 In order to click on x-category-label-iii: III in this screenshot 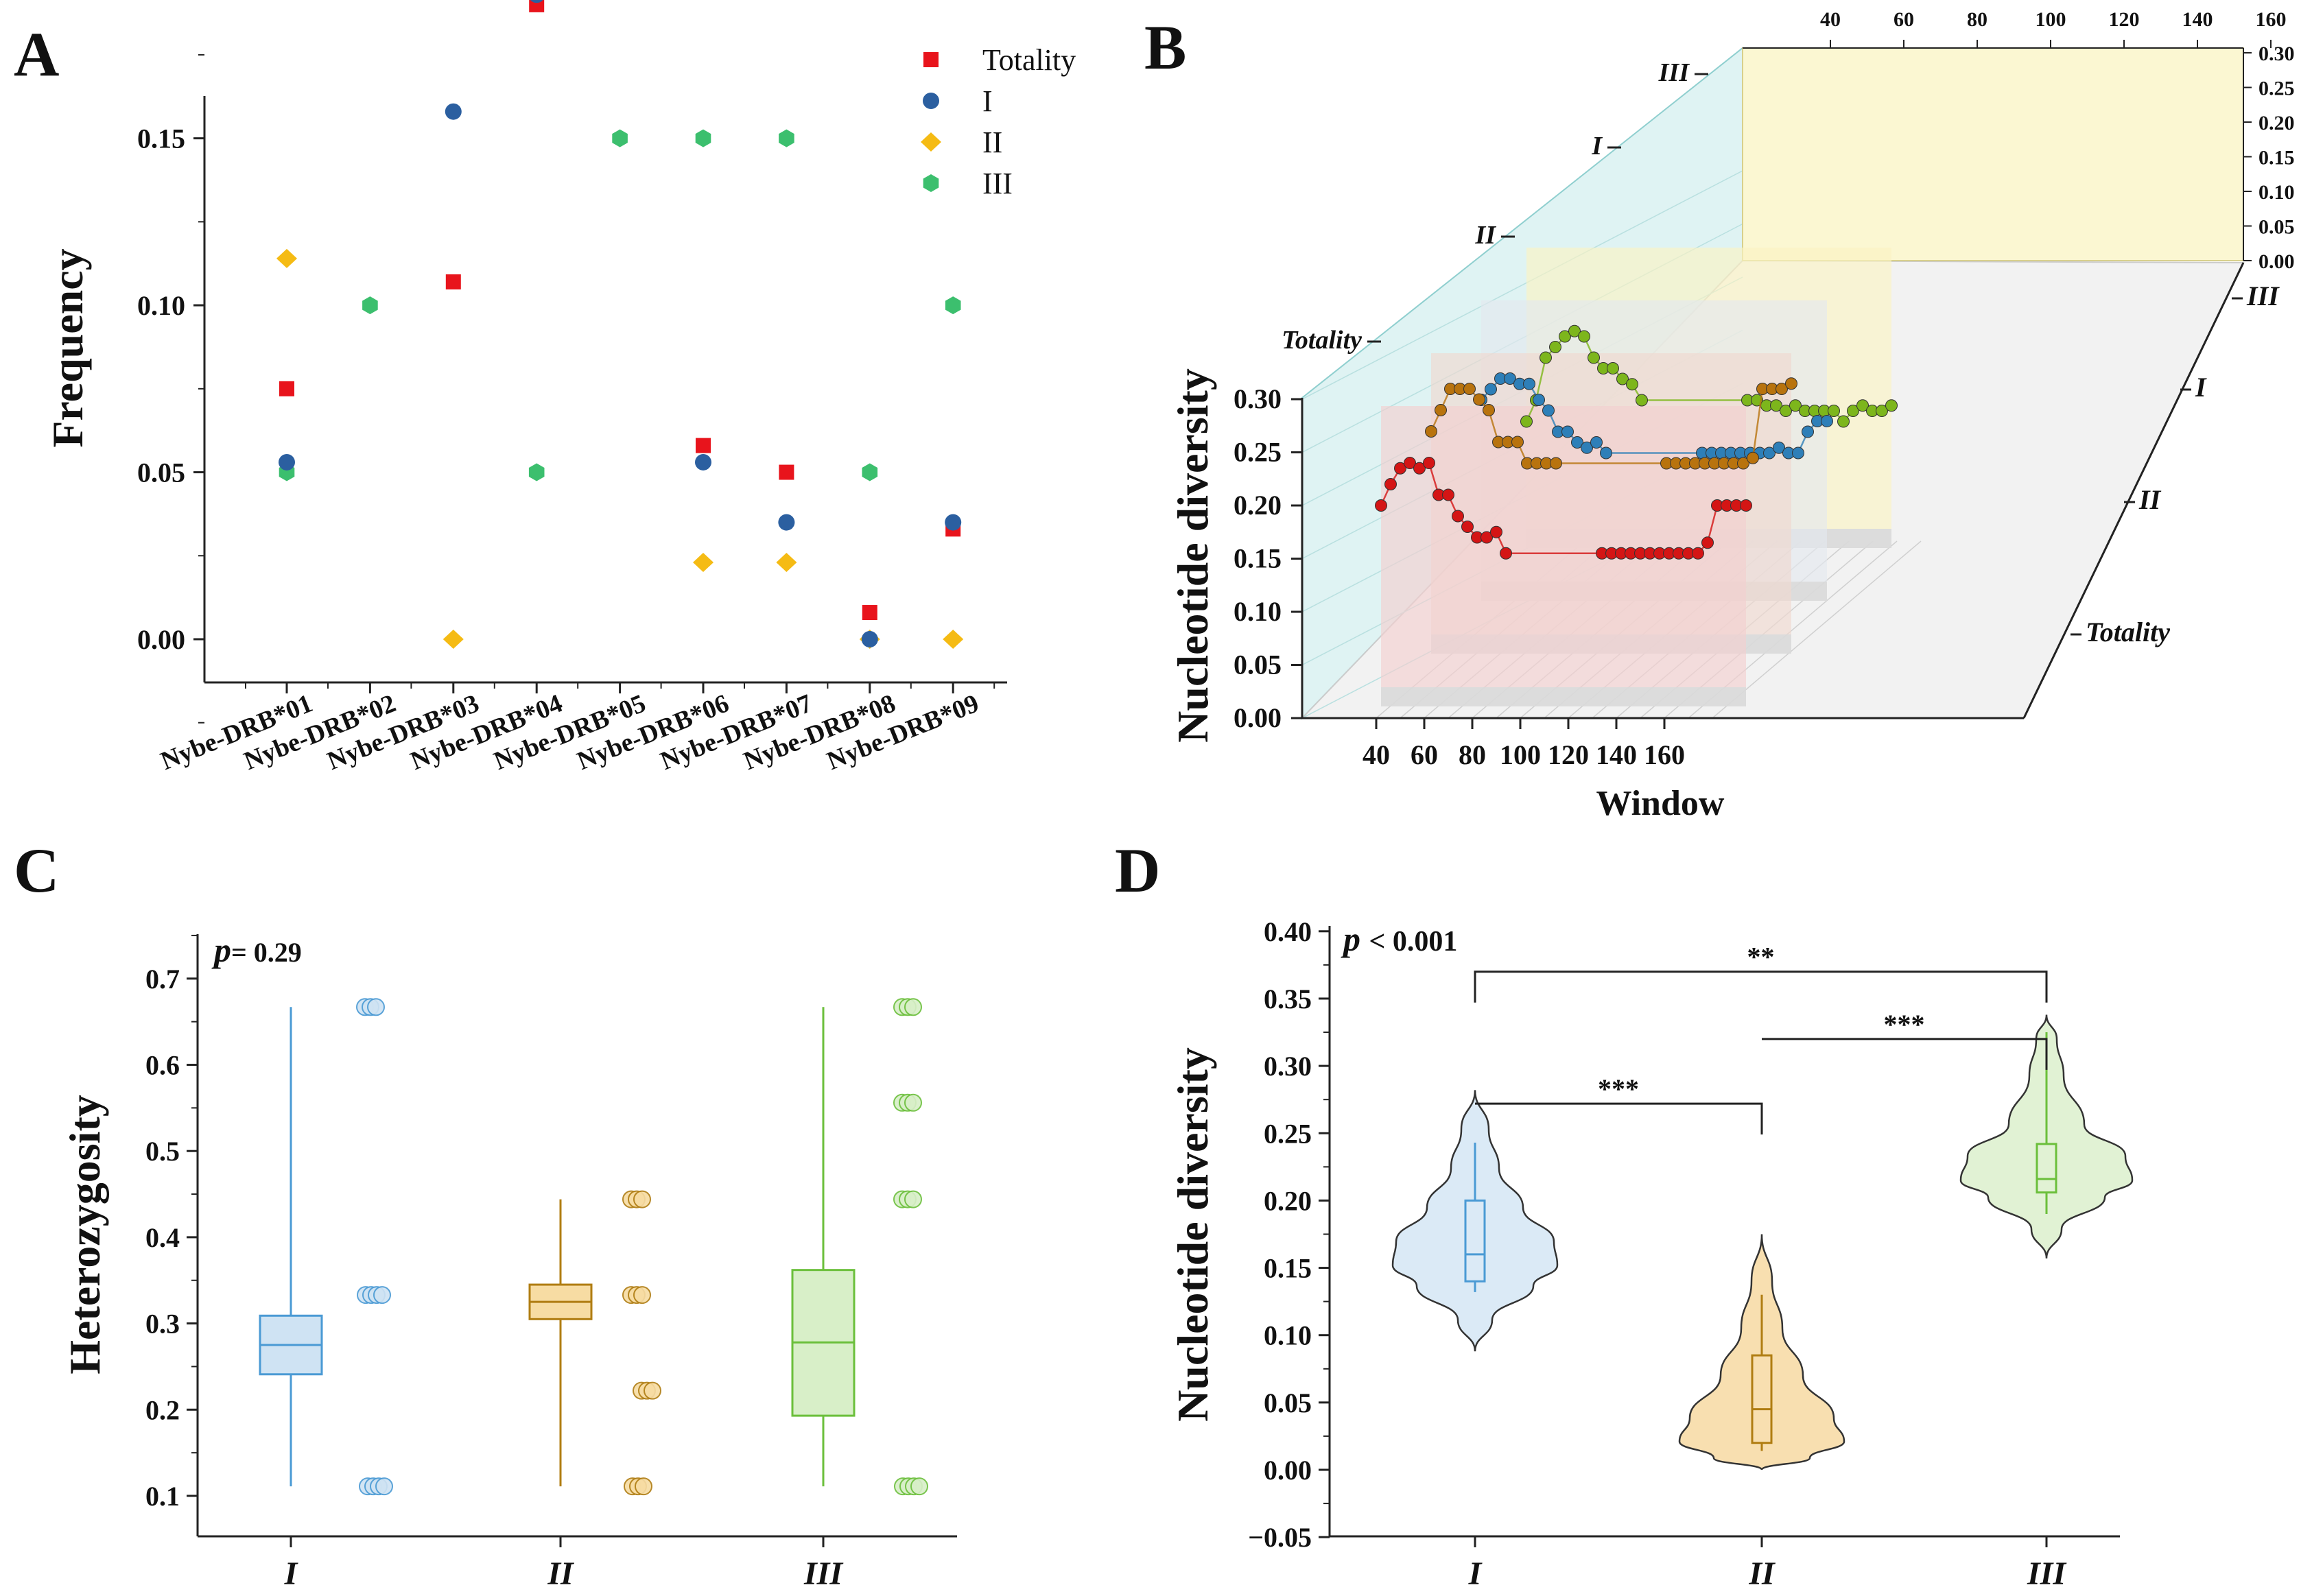, I will do `click(2047, 1574)`.